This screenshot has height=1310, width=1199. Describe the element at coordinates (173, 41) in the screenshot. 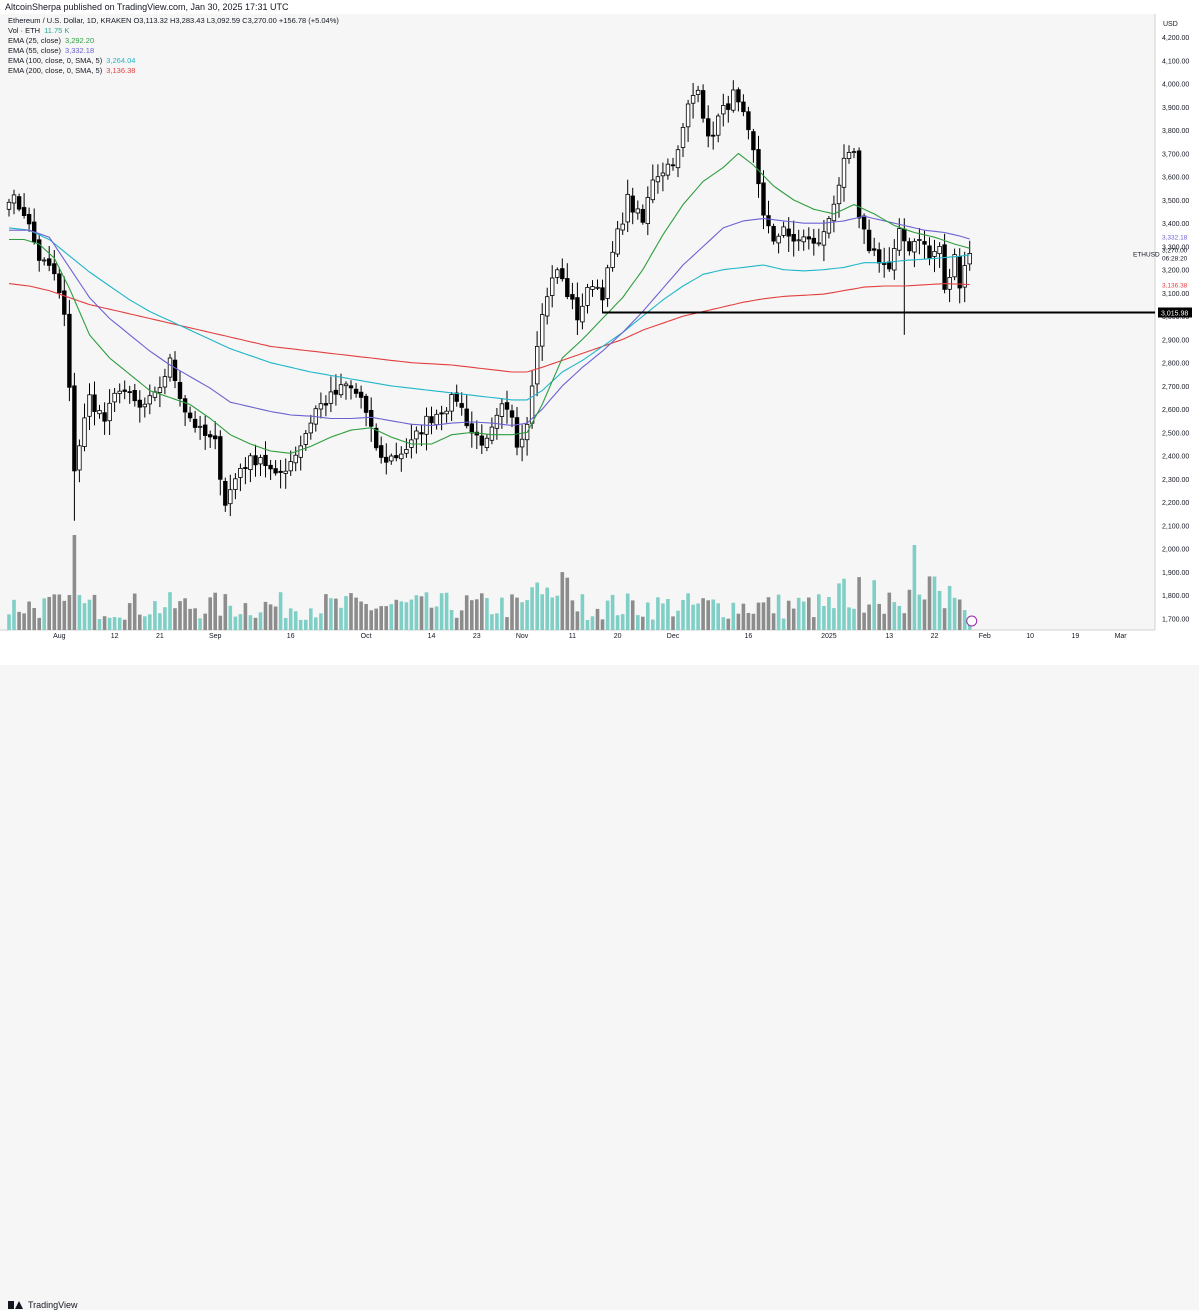

I see `legend-ema25: EMA (25, close) 3,292.20` at that location.